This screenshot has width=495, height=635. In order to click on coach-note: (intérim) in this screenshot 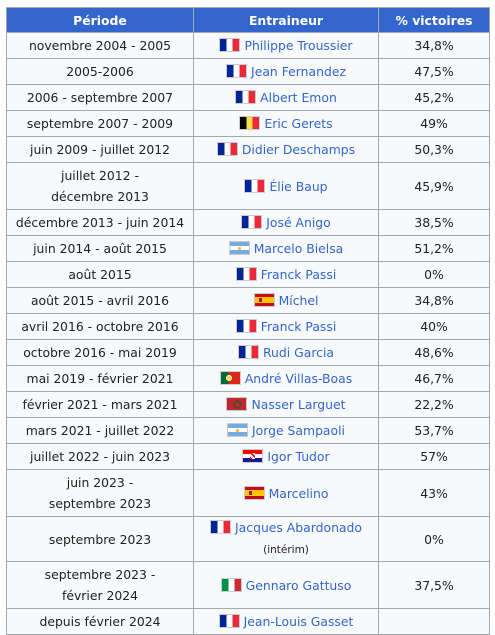, I will do `click(286, 550)`.